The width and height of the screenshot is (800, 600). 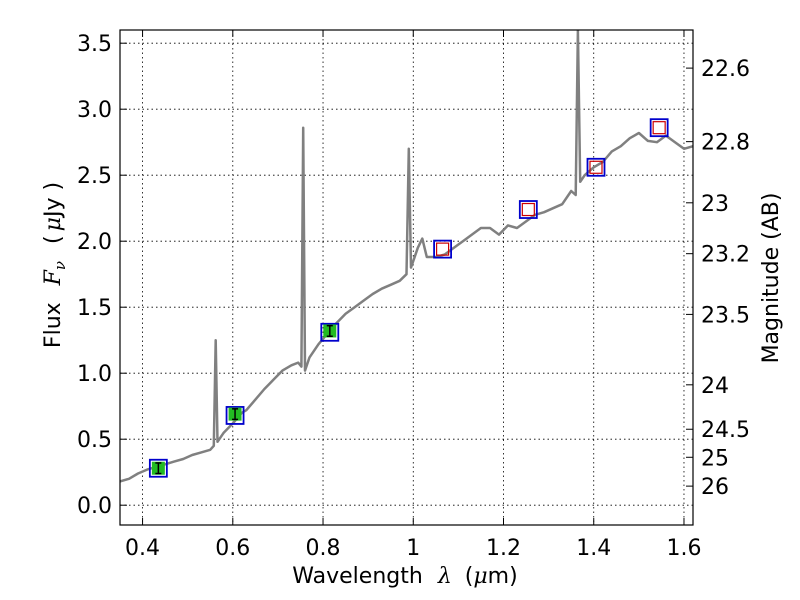 I want to click on y2-tick-label: 24, so click(x=715, y=386).